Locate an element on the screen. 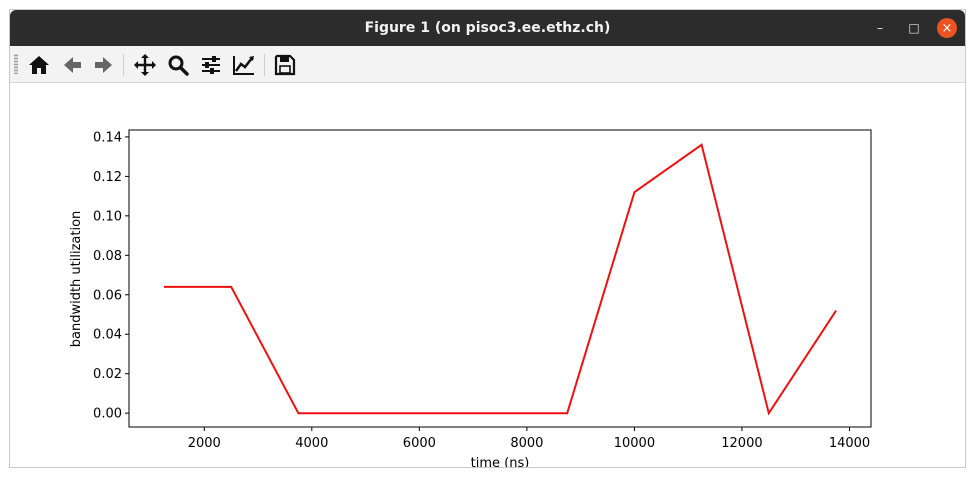 Image resolution: width=975 pixels, height=478 pixels. y-tick-label: 0.06 is located at coordinates (107, 295).